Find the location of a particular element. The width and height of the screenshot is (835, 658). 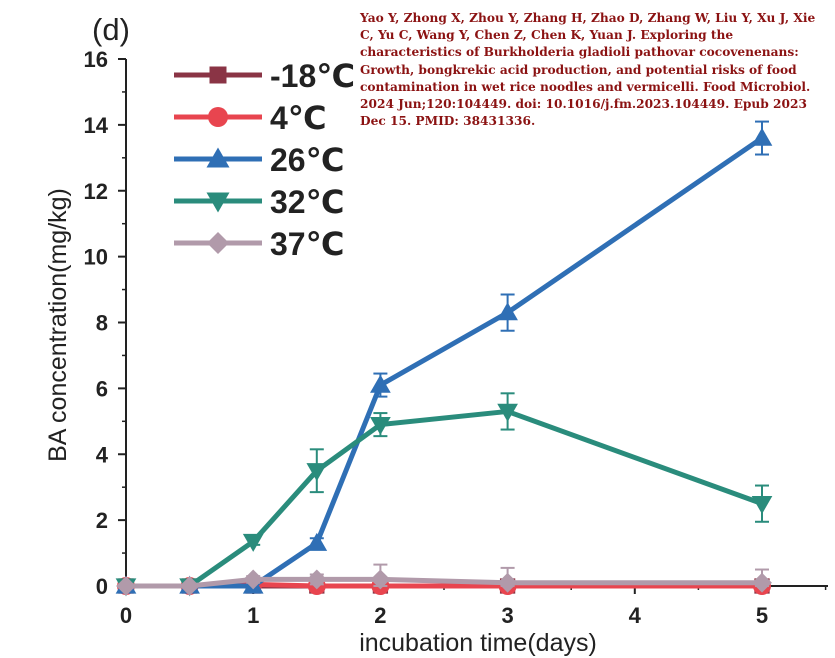

legend: -18℃ 4℃ 26℃ 32℃ 37℃ is located at coordinates (264, 160).